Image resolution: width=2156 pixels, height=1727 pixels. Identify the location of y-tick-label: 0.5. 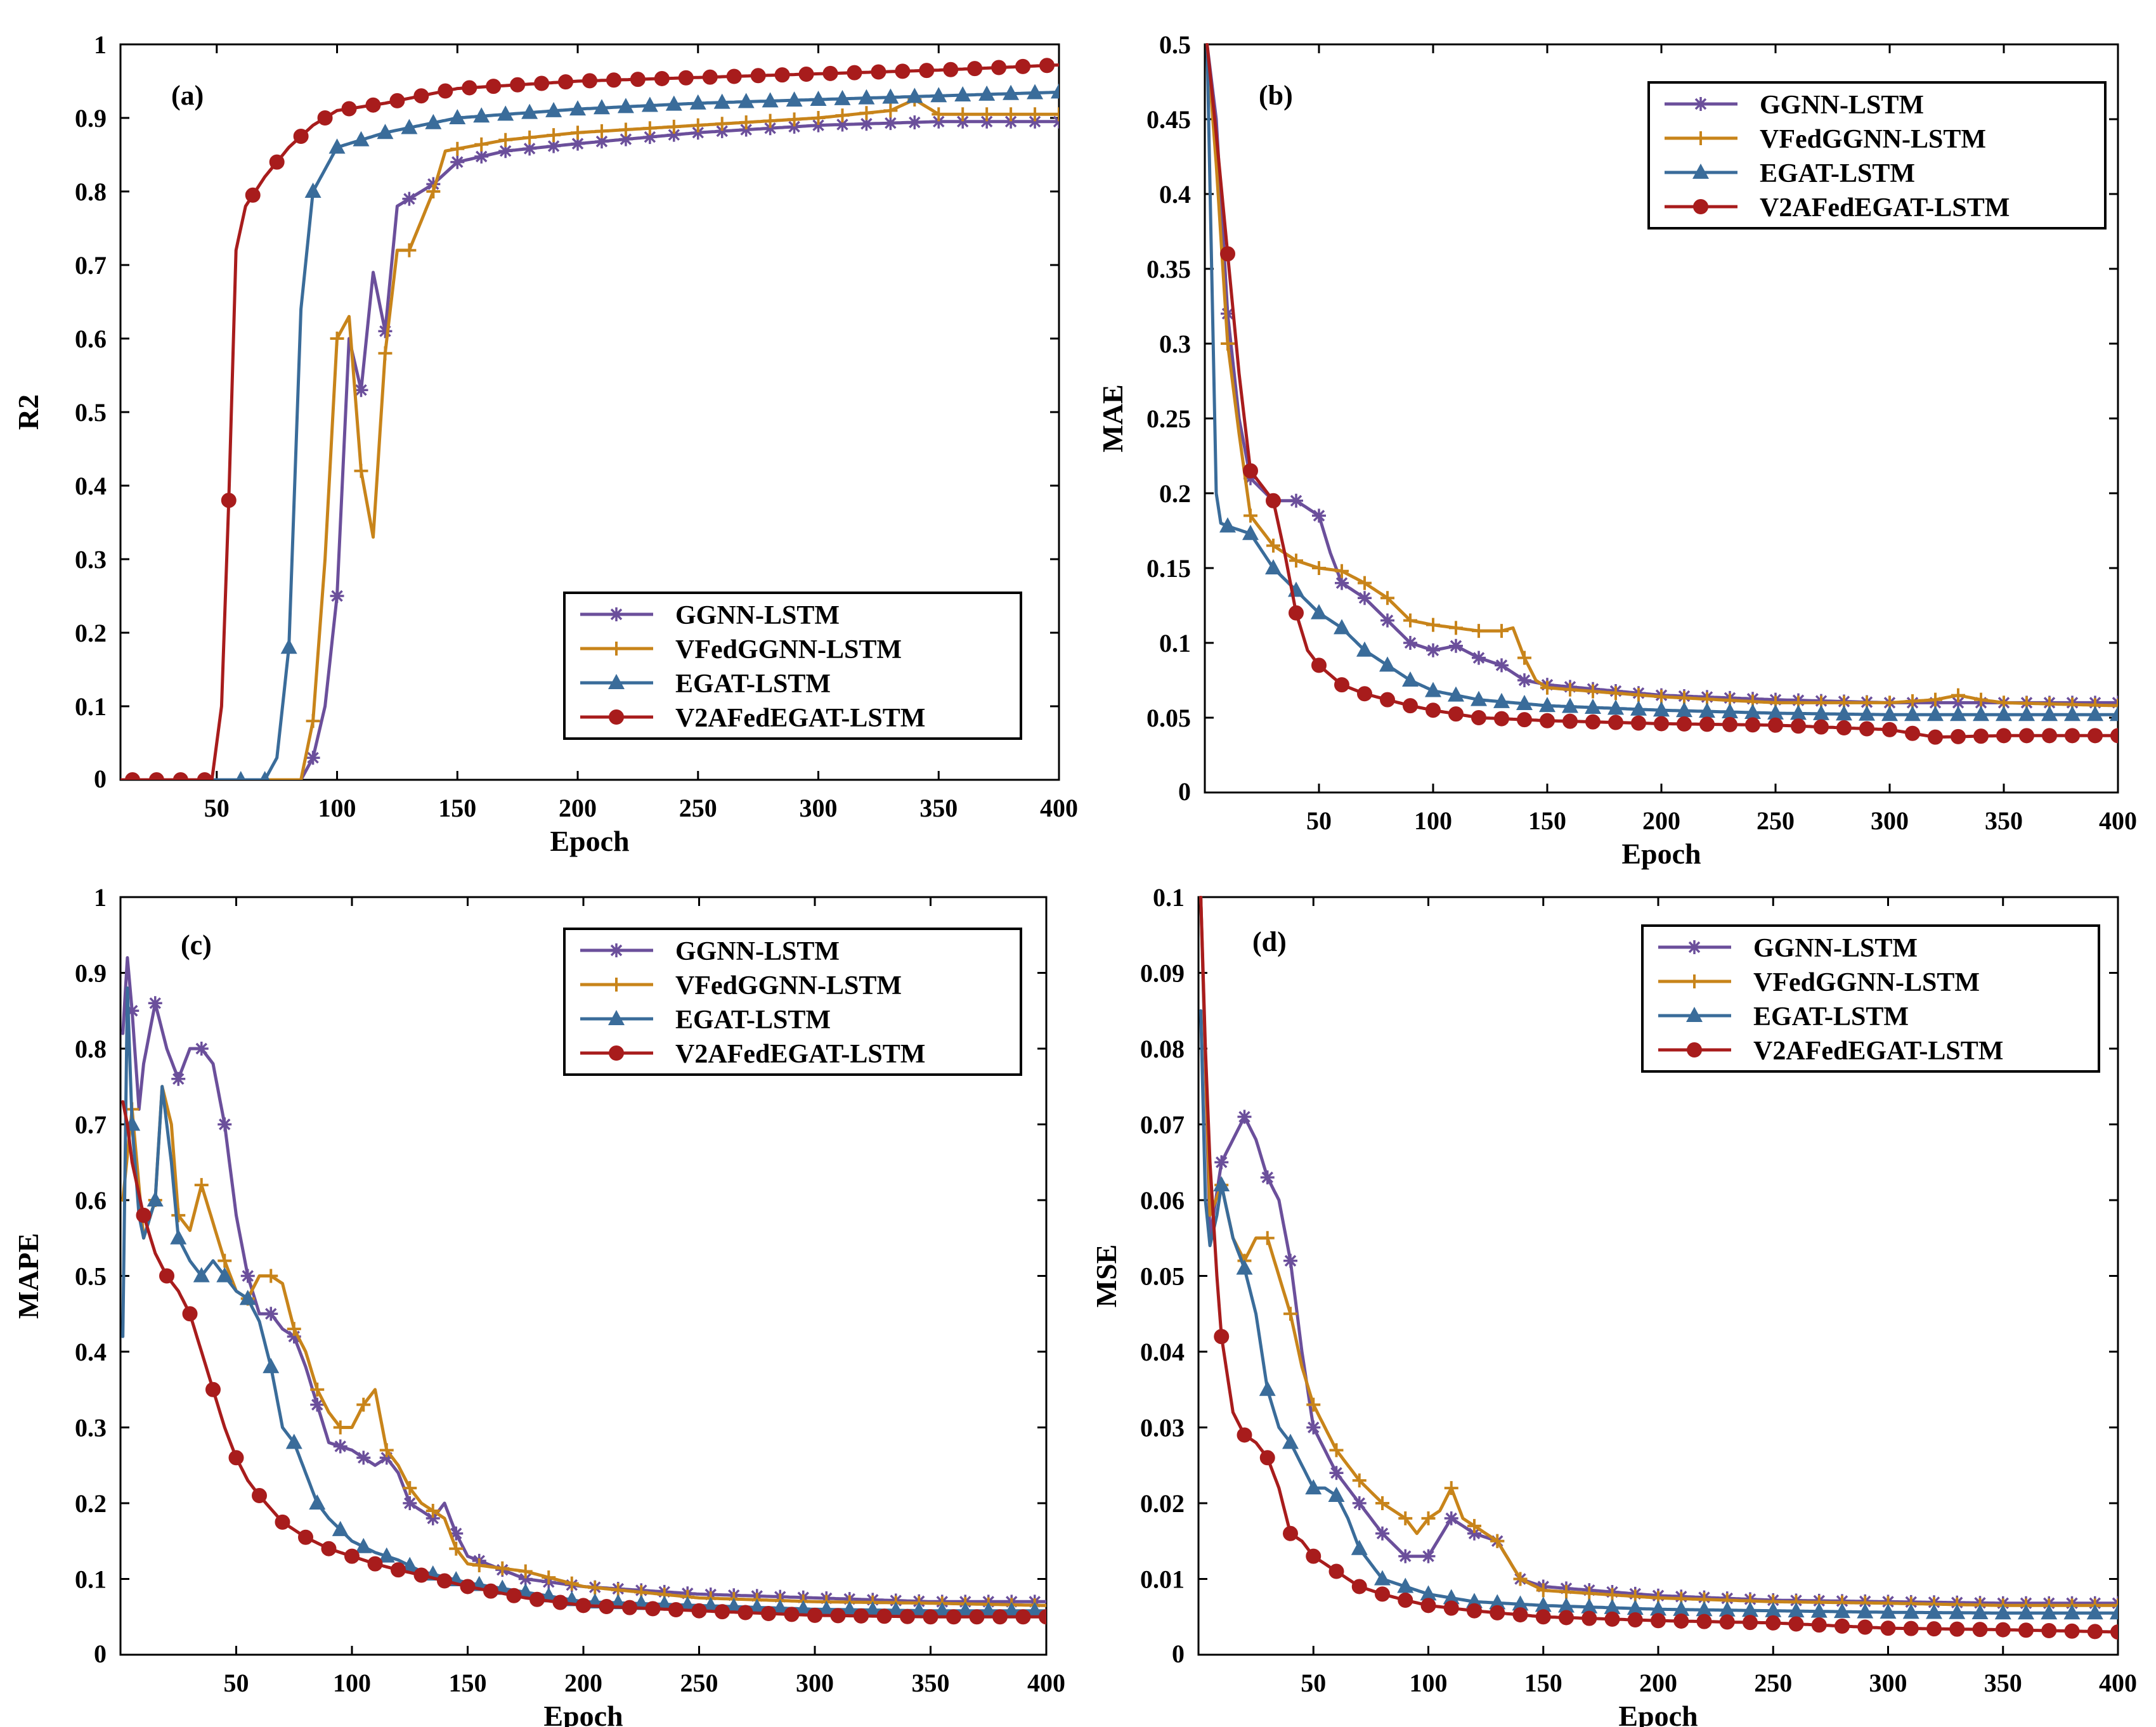
(1175, 44).